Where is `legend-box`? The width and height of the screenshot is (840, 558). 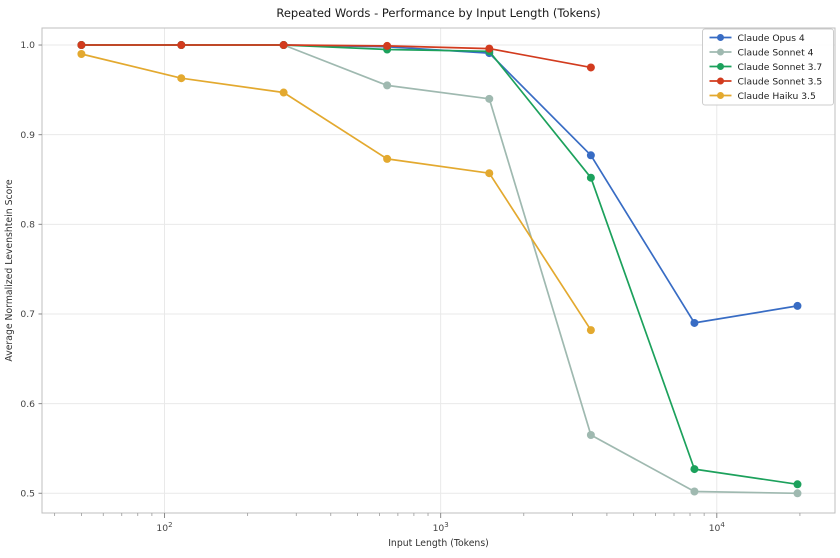
legend-box is located at coordinates (768, 67).